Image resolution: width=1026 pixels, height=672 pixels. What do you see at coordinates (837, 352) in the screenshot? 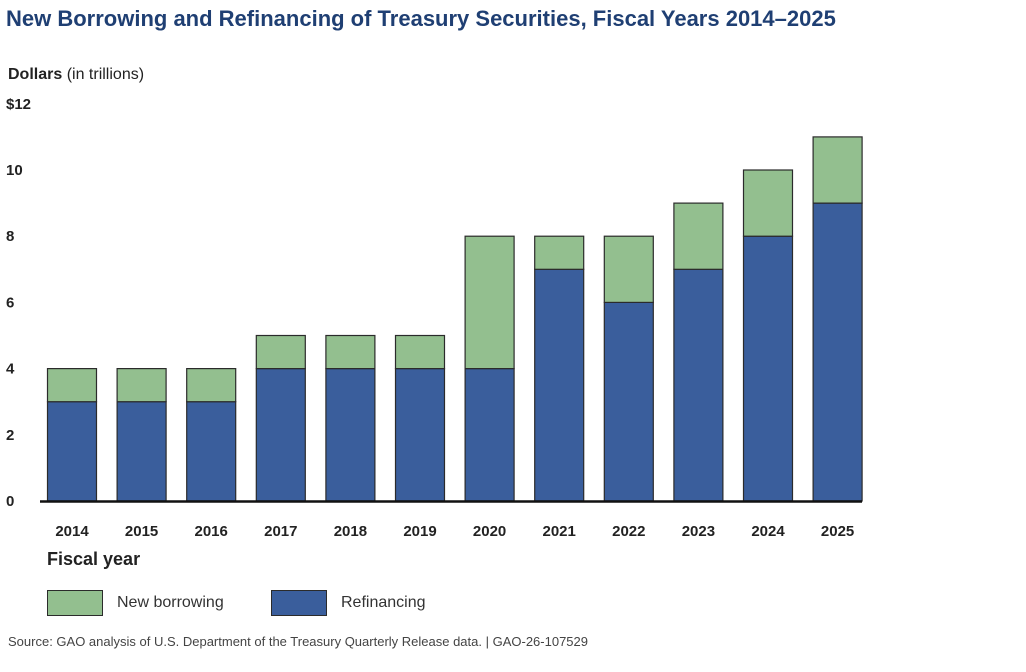
I see `bar-refinancing-2025` at bounding box center [837, 352].